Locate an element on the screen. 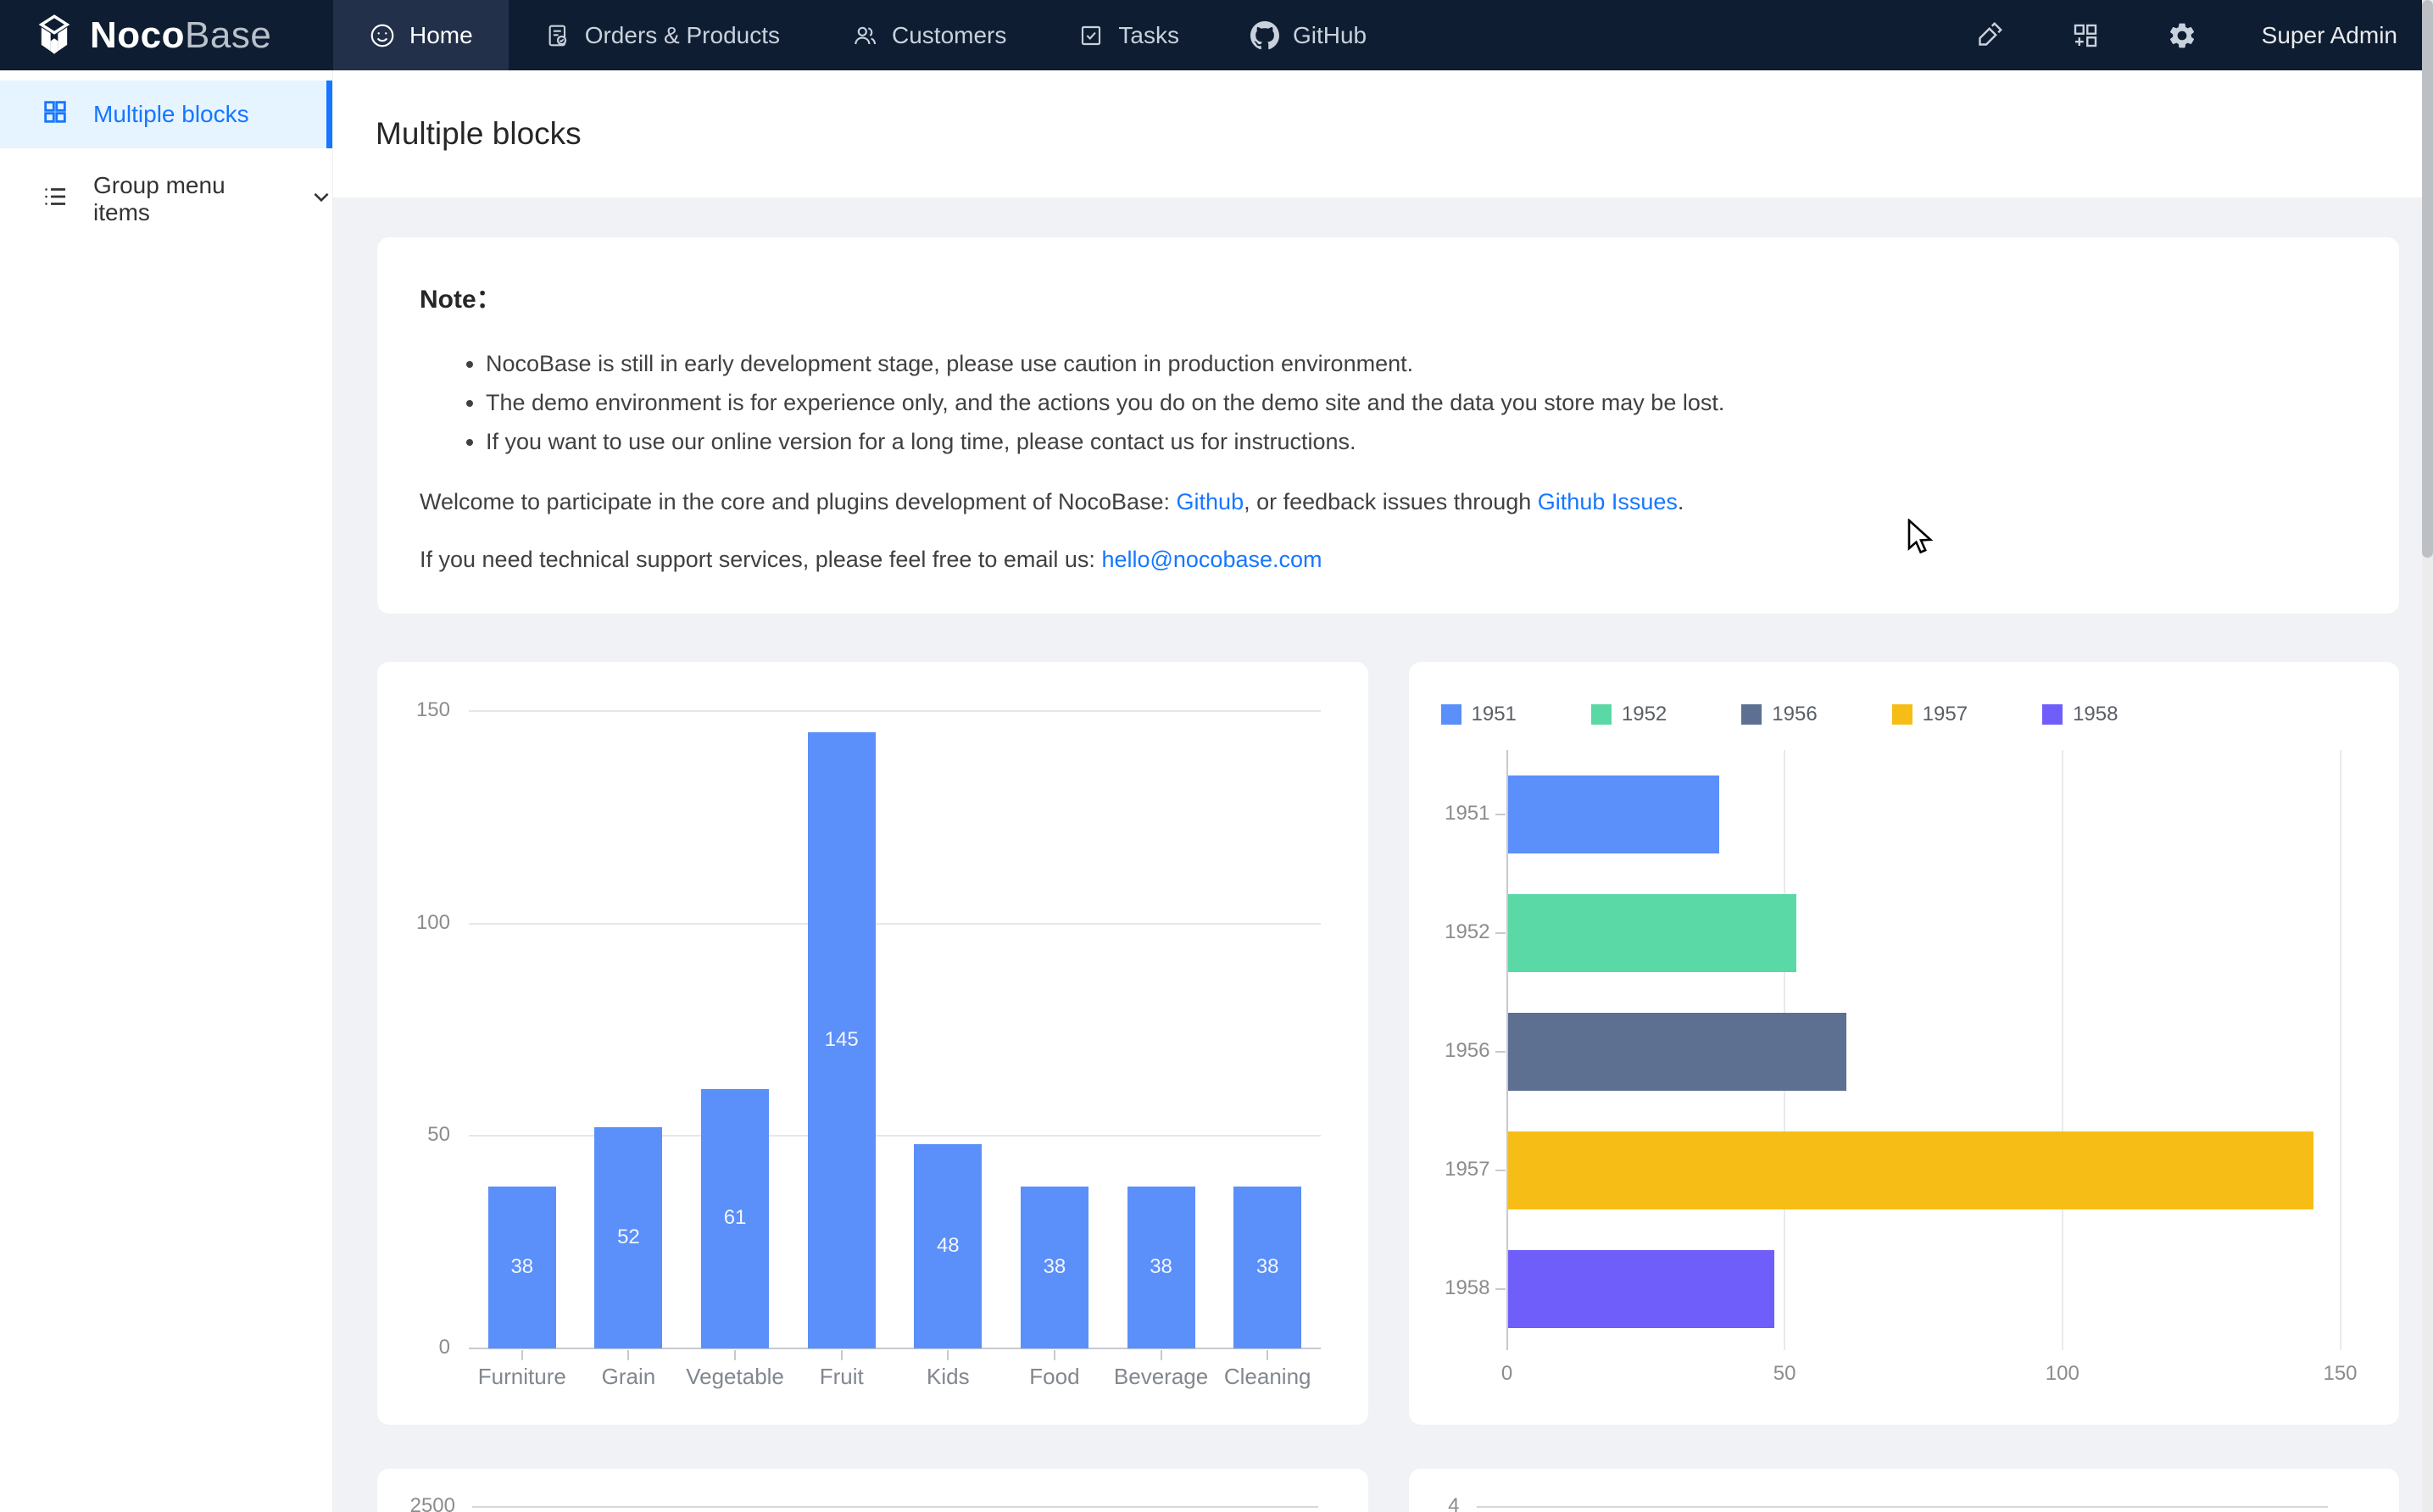 Image resolution: width=2433 pixels, height=1512 pixels. y-axis-line is located at coordinates (1507, 1050).